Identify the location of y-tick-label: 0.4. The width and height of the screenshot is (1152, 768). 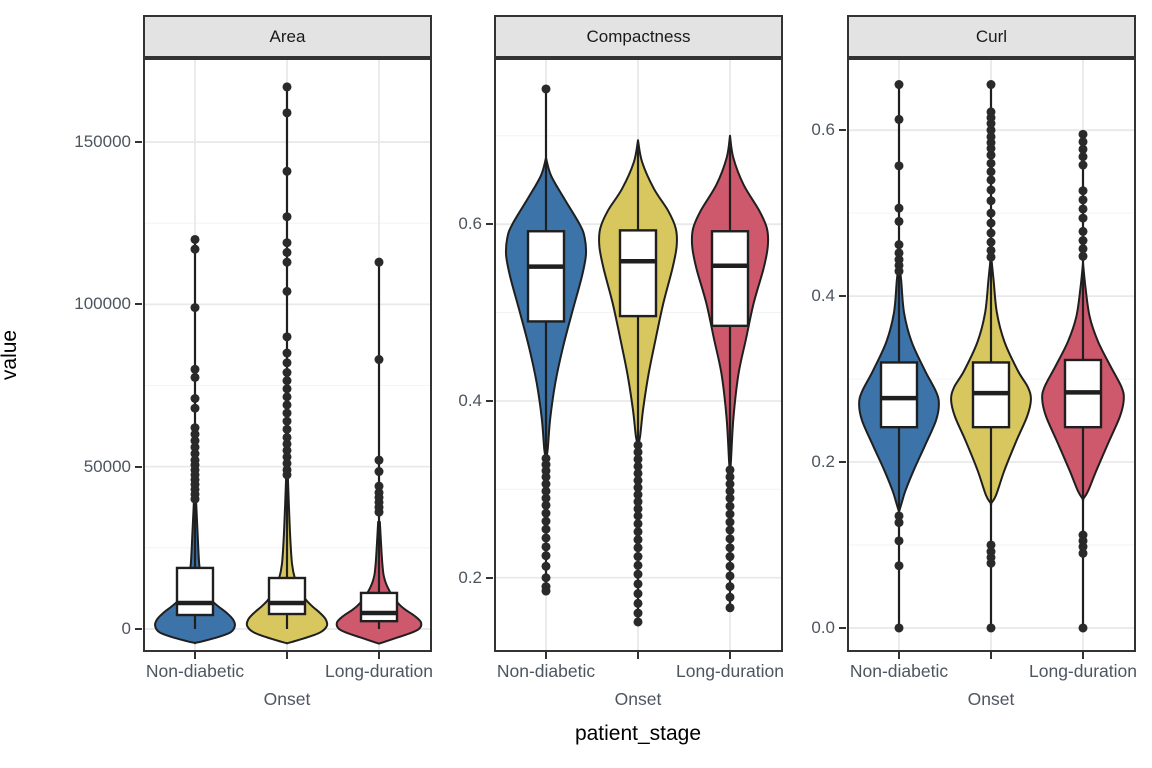
(823, 296).